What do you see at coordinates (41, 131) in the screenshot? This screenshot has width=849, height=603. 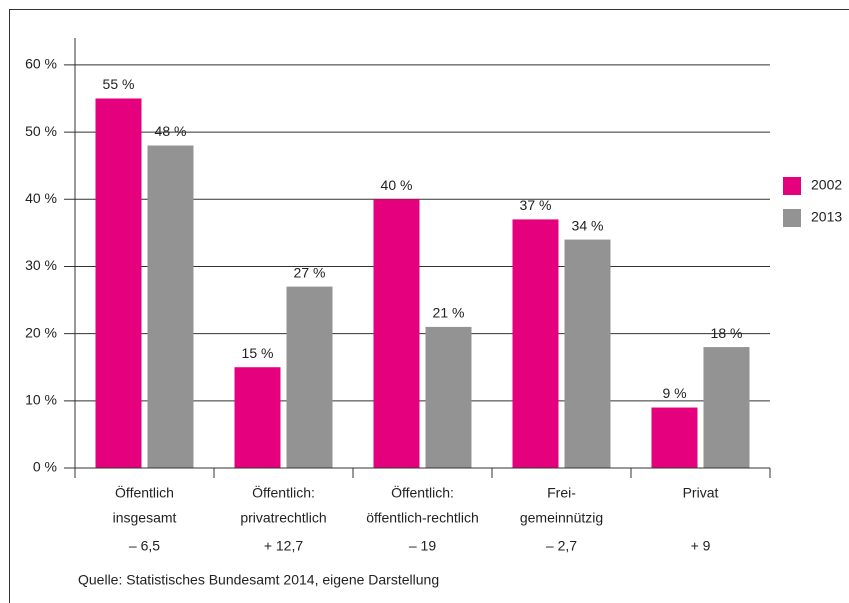 I see `y-tick-label: 50 %` at bounding box center [41, 131].